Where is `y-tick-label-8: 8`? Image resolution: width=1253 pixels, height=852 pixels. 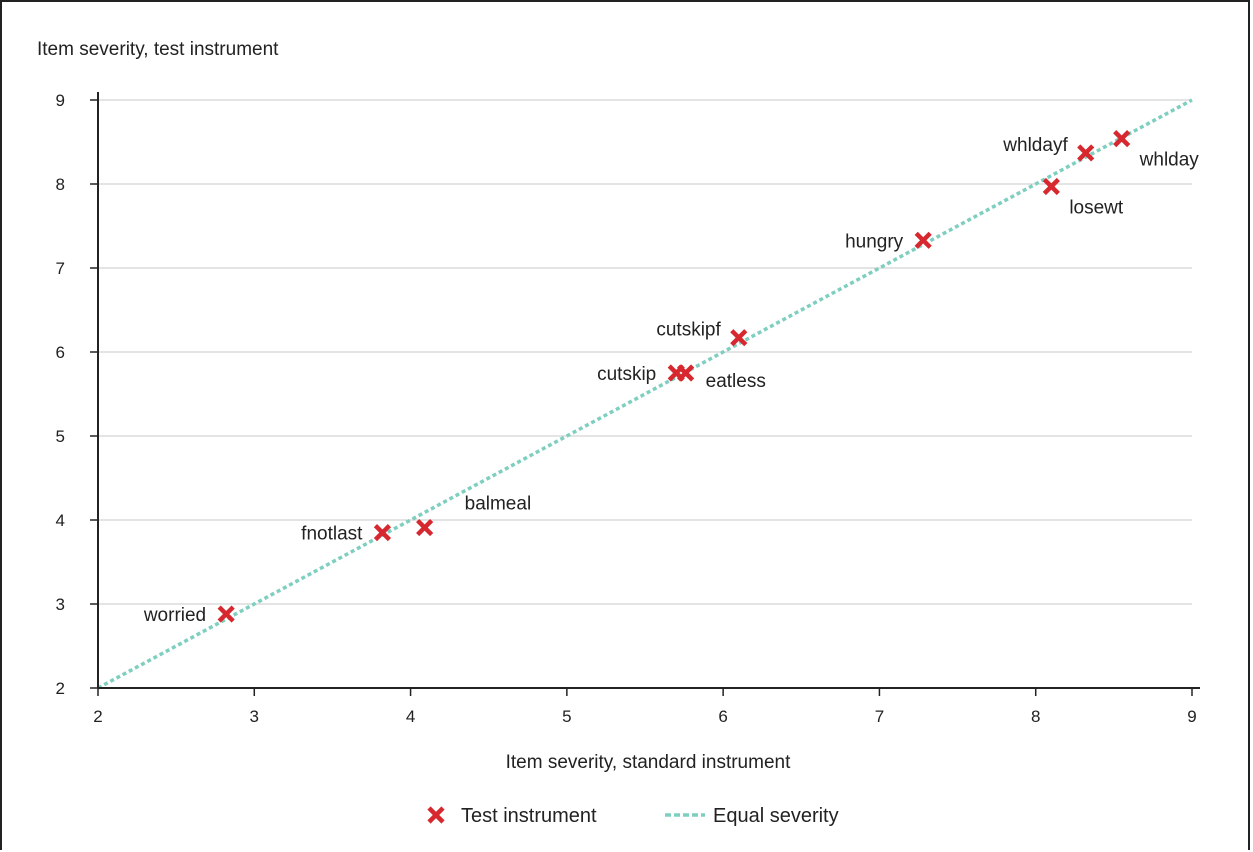
y-tick-label-8: 8 is located at coordinates (60, 184).